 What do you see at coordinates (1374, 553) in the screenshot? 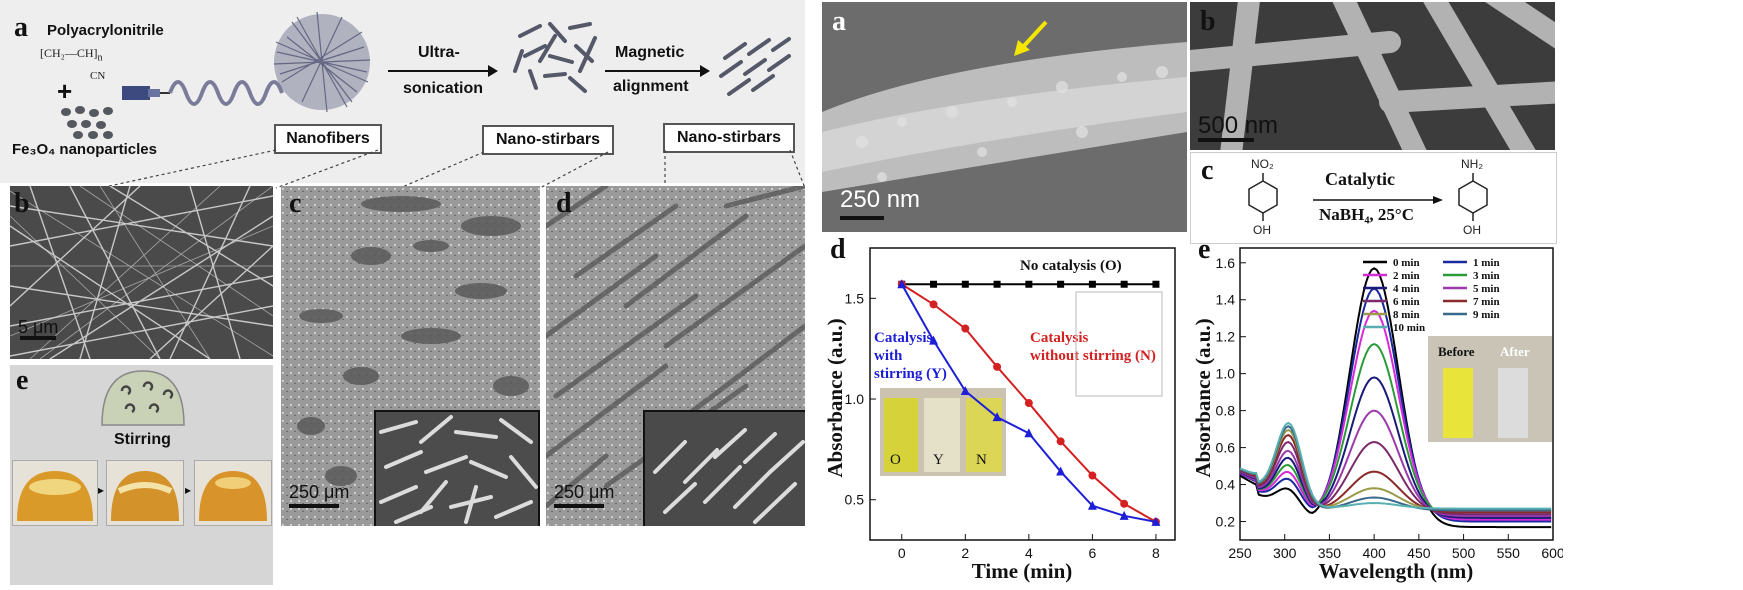
I see `chart-e-xtick-label: 400` at bounding box center [1374, 553].